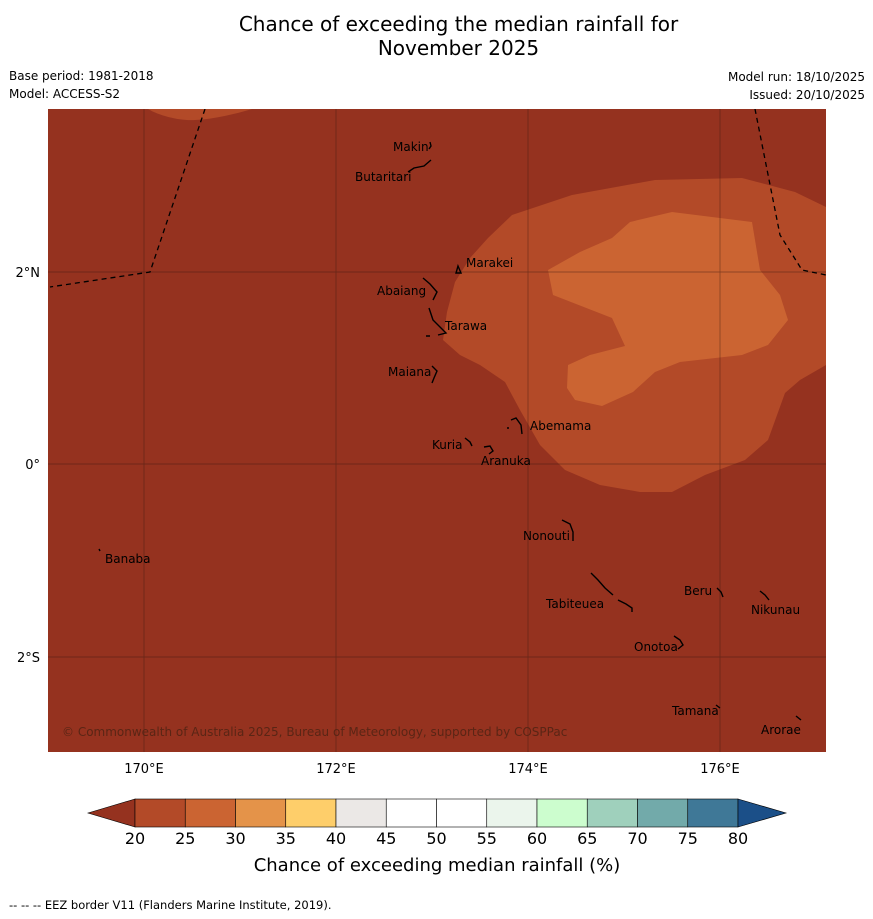 The image size is (873, 919). Describe the element at coordinates (437, 865) in the screenshot. I see `colorbar-title: Chance of exceeding median rainfall (%)` at that location.